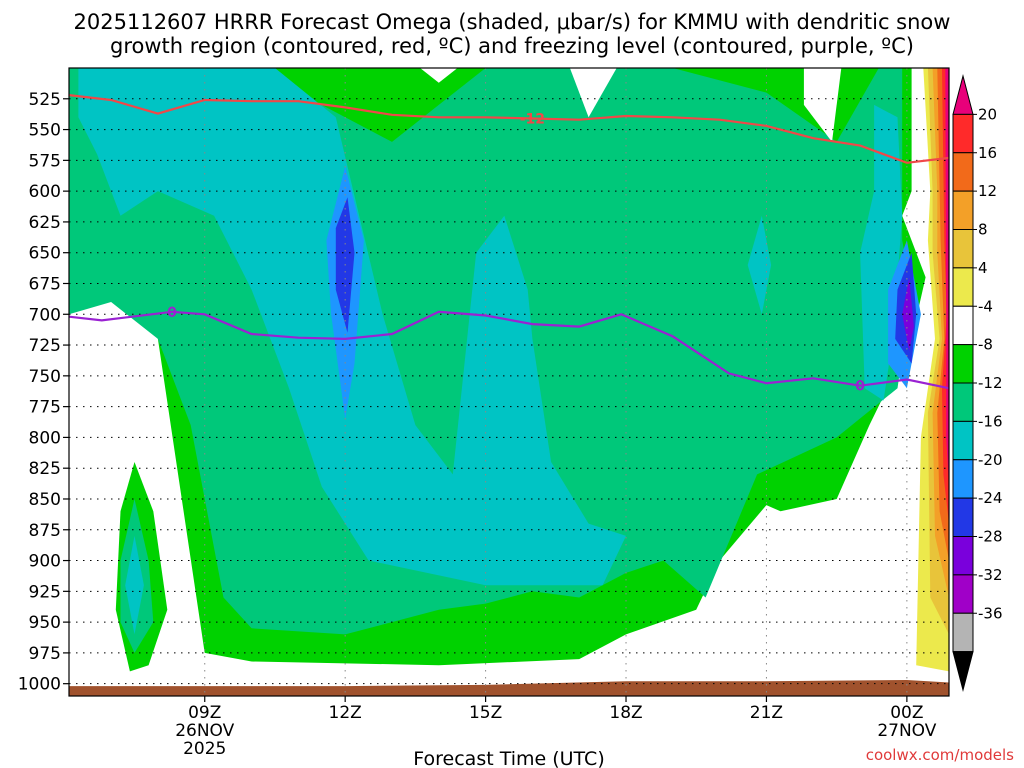  Describe the element at coordinates (45, 377) in the screenshot. I see `y-tick-label-750: 750` at that location.